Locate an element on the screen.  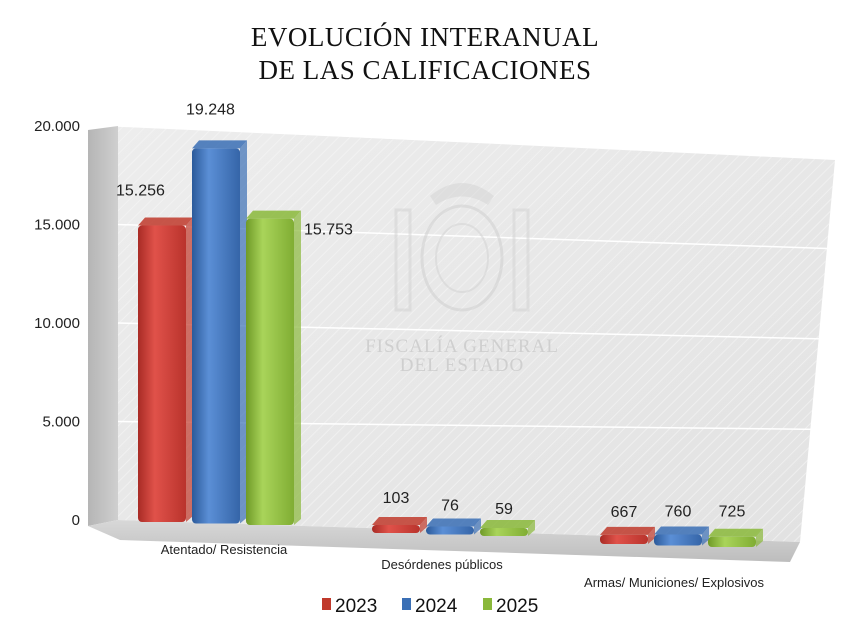
legend-label-2023: 2023 is located at coordinates (356, 606).